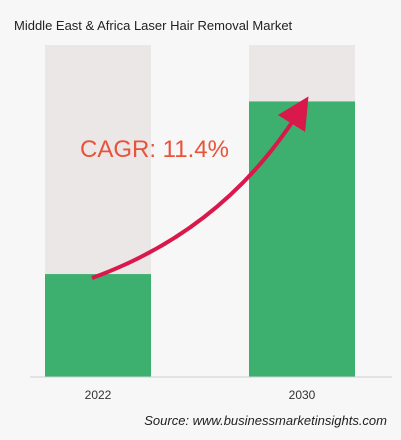 Image resolution: width=401 pixels, height=440 pixels. What do you see at coordinates (154, 149) in the screenshot?
I see `cagr-annotation: CAGR: 11.4%` at bounding box center [154, 149].